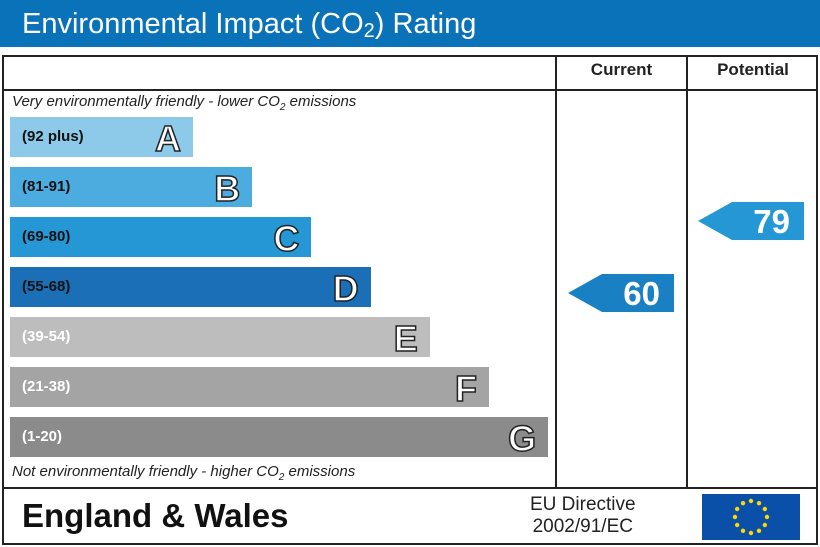 The width and height of the screenshot is (820, 547). Describe the element at coordinates (131, 188) in the screenshot. I see `band-b: (81-91) B` at that location.